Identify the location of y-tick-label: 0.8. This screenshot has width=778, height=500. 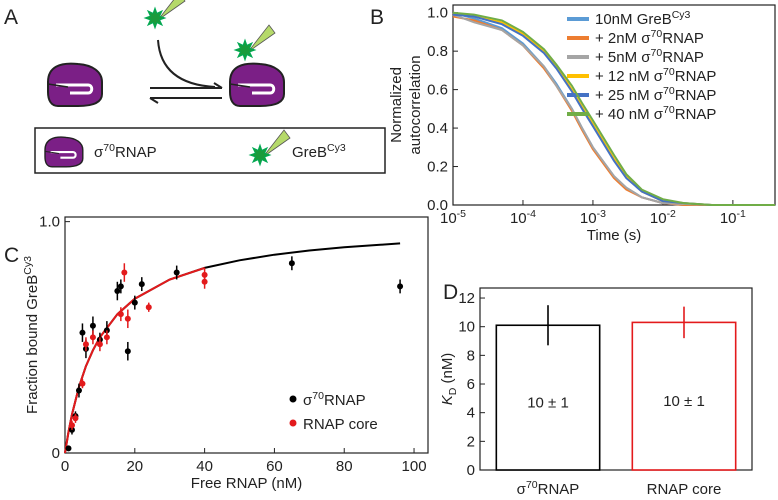
(437, 51).